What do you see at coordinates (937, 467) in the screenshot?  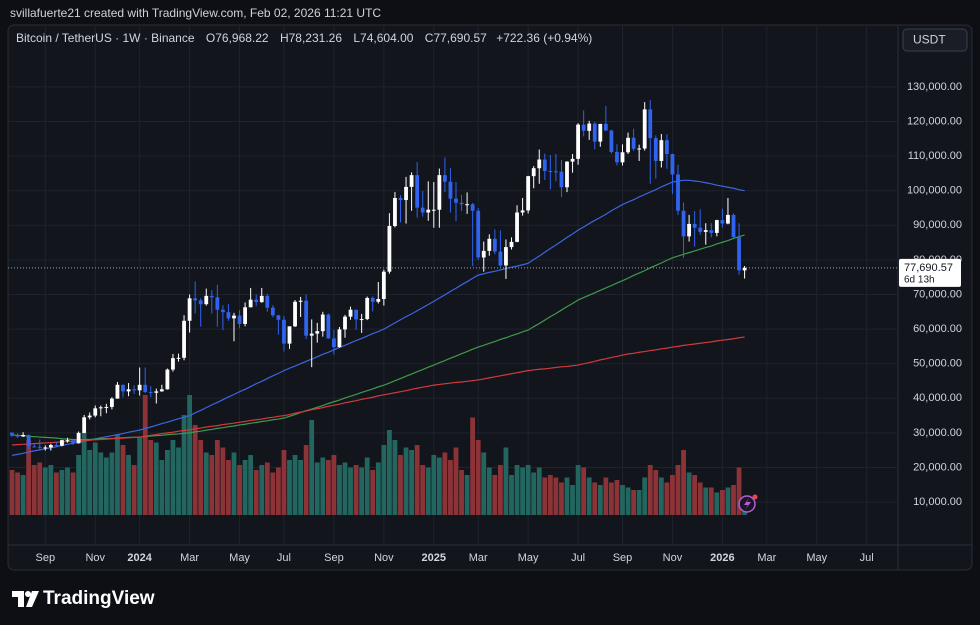 I see `y-tick-label: 20,000.00` at bounding box center [937, 467].